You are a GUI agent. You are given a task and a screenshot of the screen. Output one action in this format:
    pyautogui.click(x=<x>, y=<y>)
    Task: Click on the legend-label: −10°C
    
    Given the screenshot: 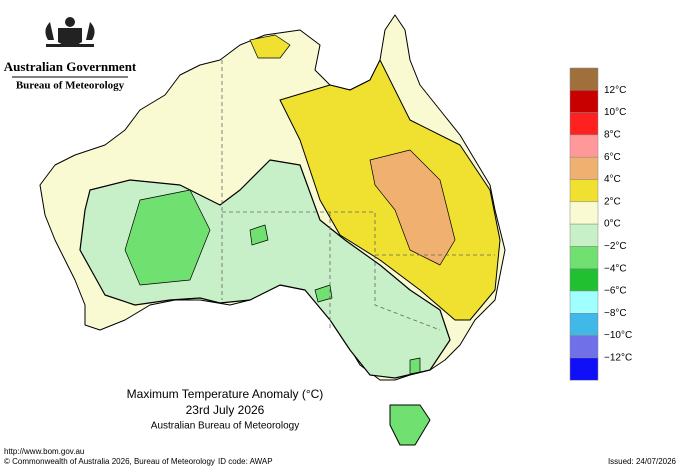 What is the action you would take?
    pyautogui.click(x=618, y=335)
    